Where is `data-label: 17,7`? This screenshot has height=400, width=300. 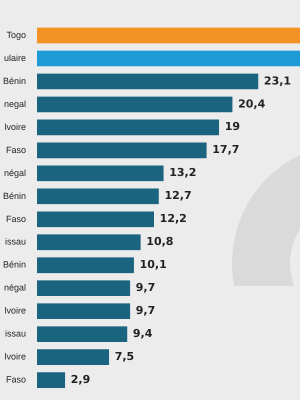
data-label: 17,7 is located at coordinates (226, 149).